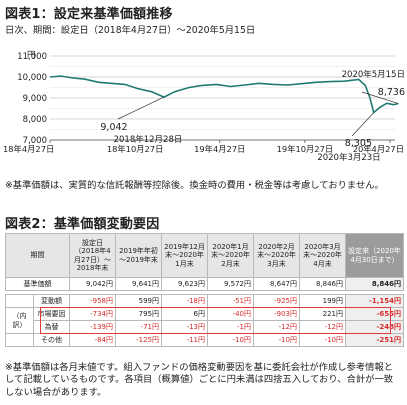  Describe the element at coordinates (138, 255) in the screenshot. I see `col-header: 2019年年初～2019年末` at that location.